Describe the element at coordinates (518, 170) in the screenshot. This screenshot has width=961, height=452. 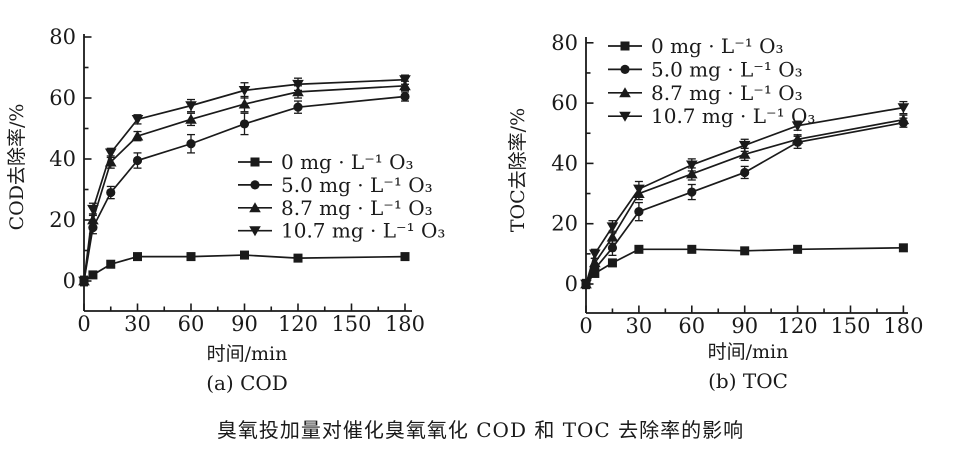
I see `y-axis-label: TOC去除率/%` at that location.